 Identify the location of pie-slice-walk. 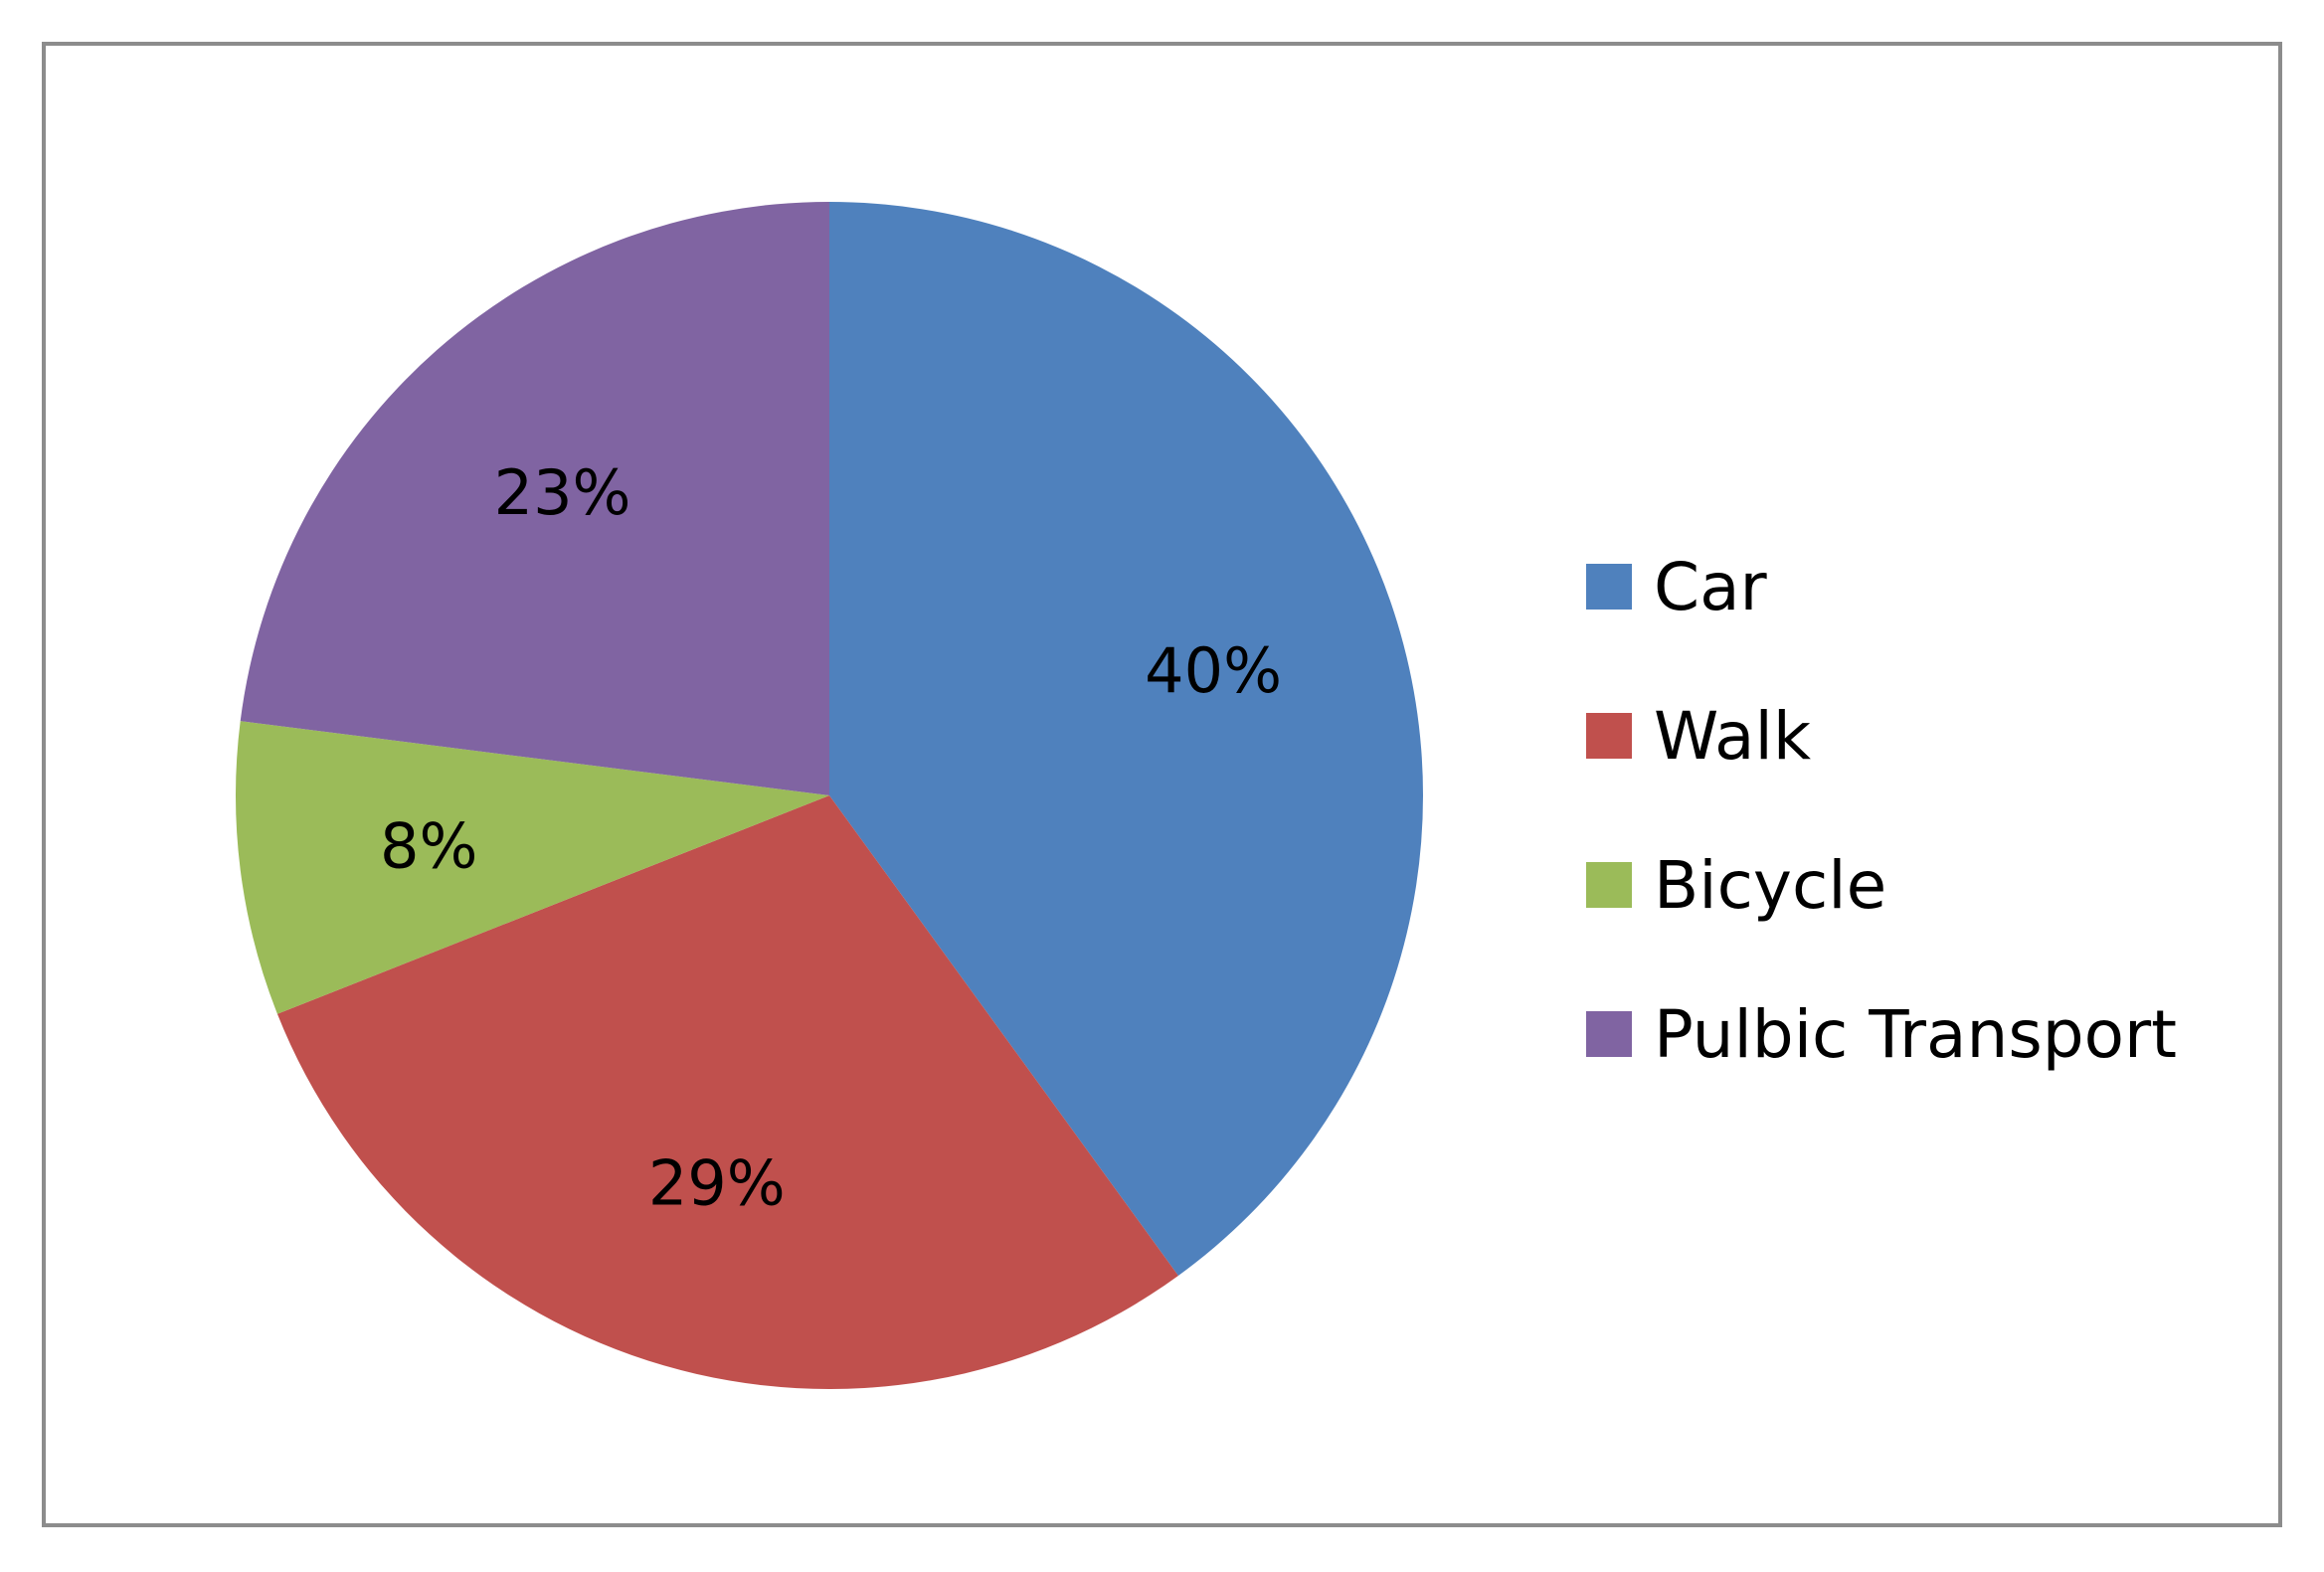
(727, 1092).